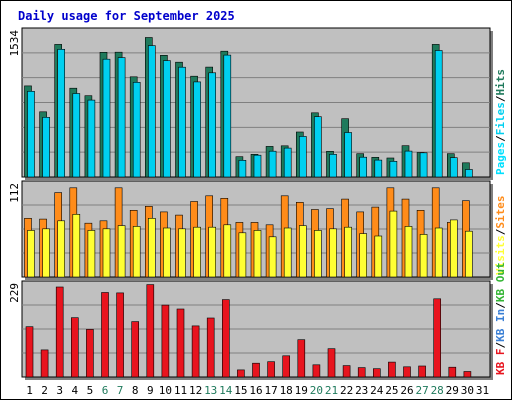 The height and width of the screenshot is (400, 512). Describe the element at coordinates (301, 390) in the screenshot. I see `x-tick-label-day-19: 19` at that location.